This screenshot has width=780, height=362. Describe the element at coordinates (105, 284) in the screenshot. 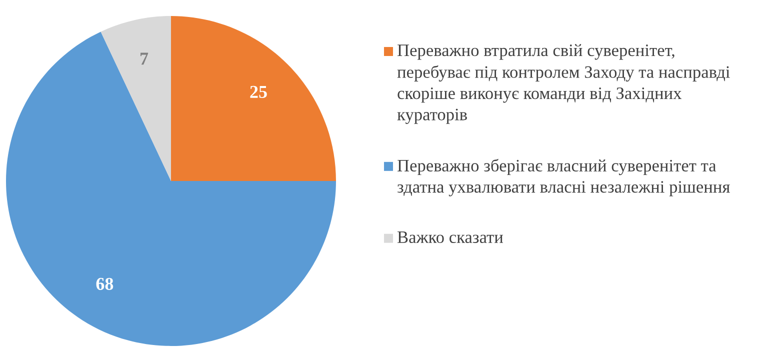

I see `data-label: 68` at that location.